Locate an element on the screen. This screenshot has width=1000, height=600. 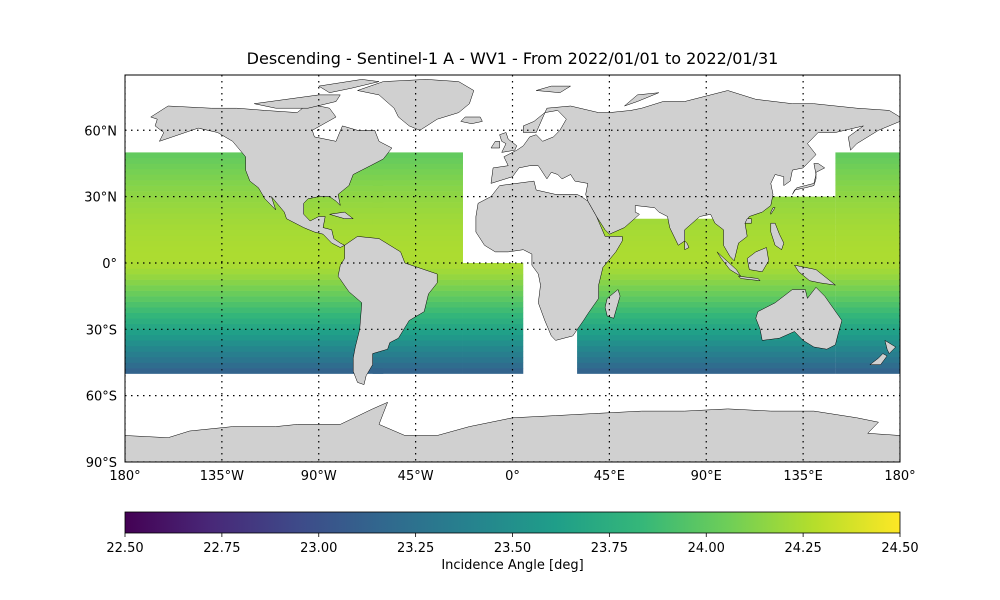
africa-landmass is located at coordinates (549, 260).